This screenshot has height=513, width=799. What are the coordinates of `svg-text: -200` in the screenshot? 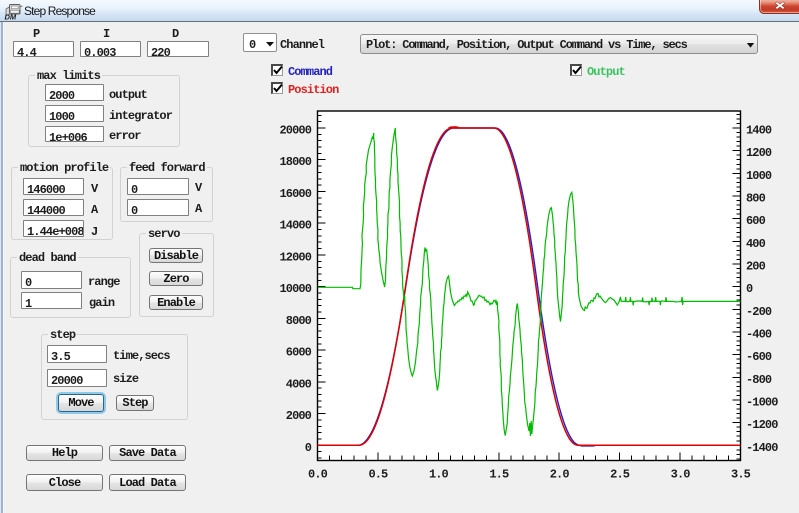 It's located at (759, 312).